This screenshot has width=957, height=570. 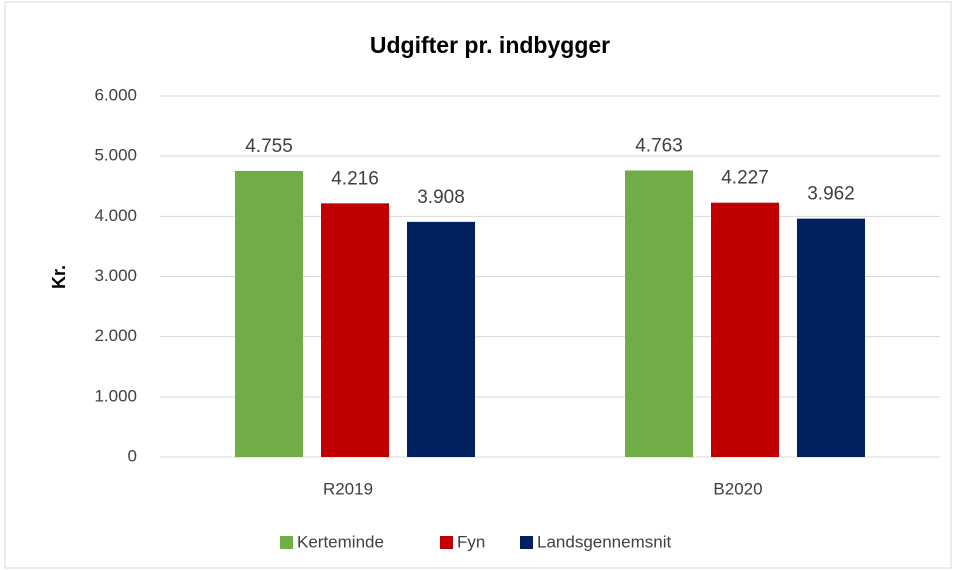 I want to click on data-label: 4.763, so click(x=659, y=145).